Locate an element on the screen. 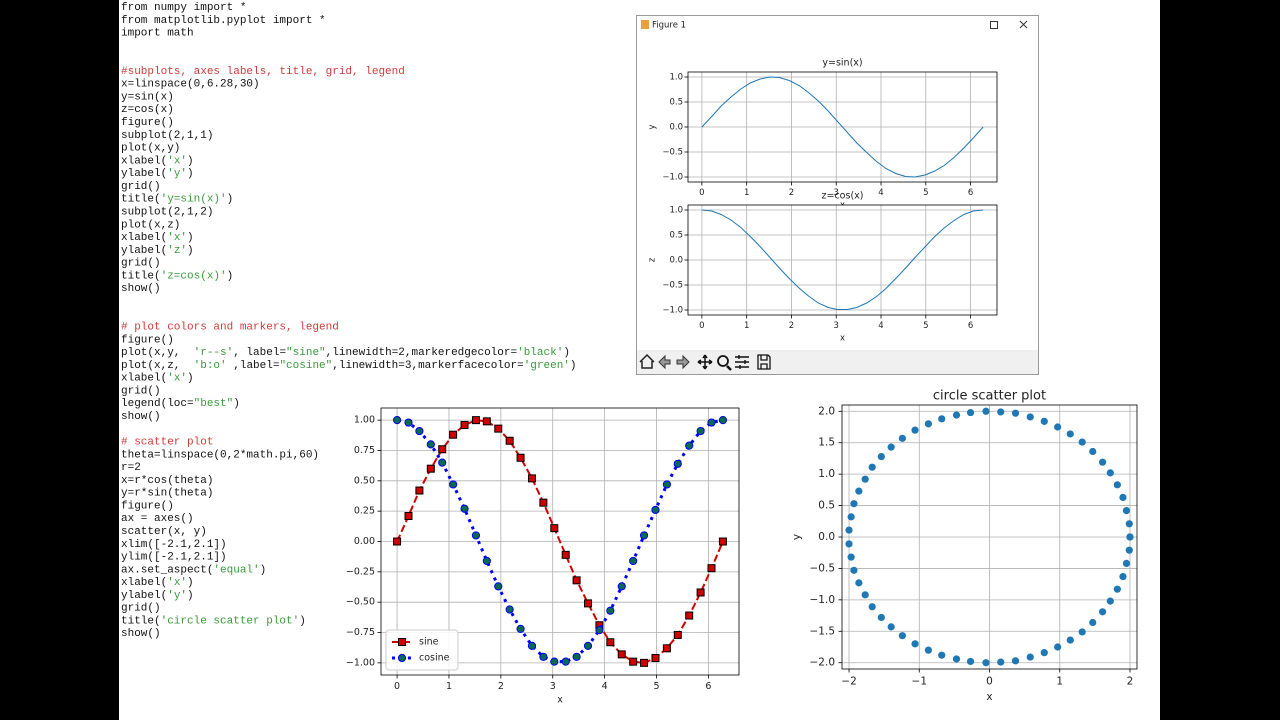 This screenshot has height=720, width=1280. code-token: y=sin(x) is located at coordinates (147, 97).